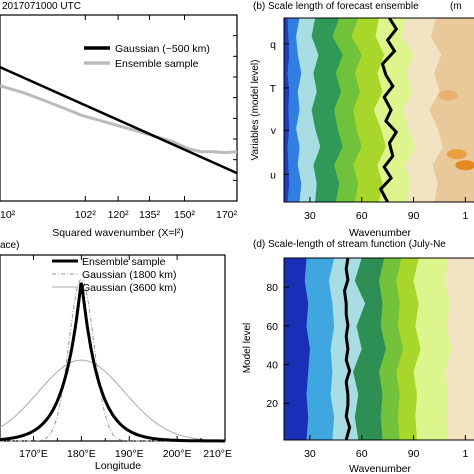 Image resolution: width=474 pixels, height=474 pixels. I want to click on panel-c-xlabel: Longitude, so click(118, 466).